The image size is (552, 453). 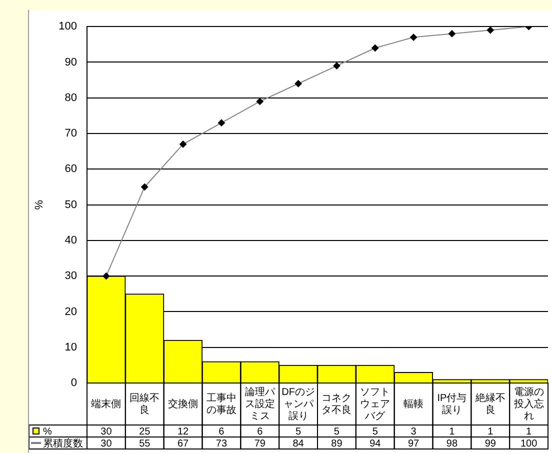 What do you see at coordinates (70, 347) in the screenshot?
I see `y-tick-label: 10` at bounding box center [70, 347].